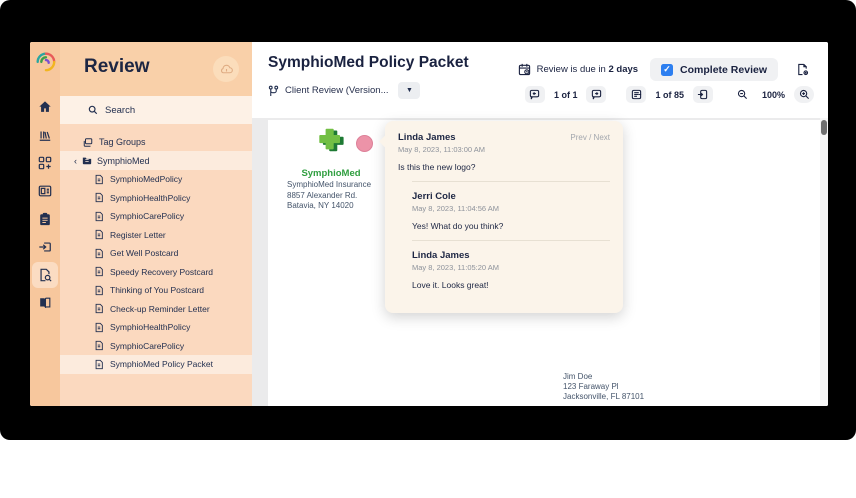 Image resolution: width=856 pixels, height=498 pixels. I want to click on tag-groups-icon, so click(88, 142).